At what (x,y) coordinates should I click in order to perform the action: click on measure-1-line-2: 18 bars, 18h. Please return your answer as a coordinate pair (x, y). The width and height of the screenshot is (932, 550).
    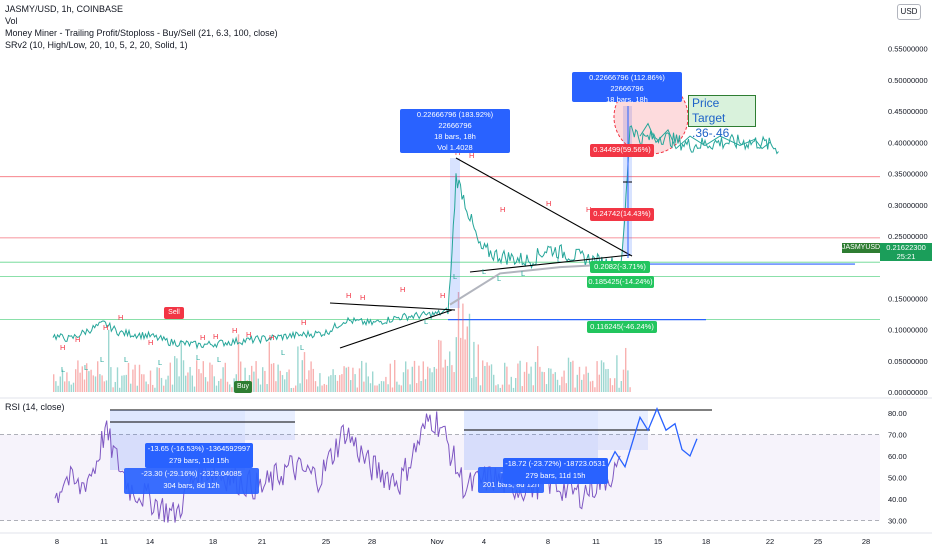
    Looking at the image, I should click on (455, 136).